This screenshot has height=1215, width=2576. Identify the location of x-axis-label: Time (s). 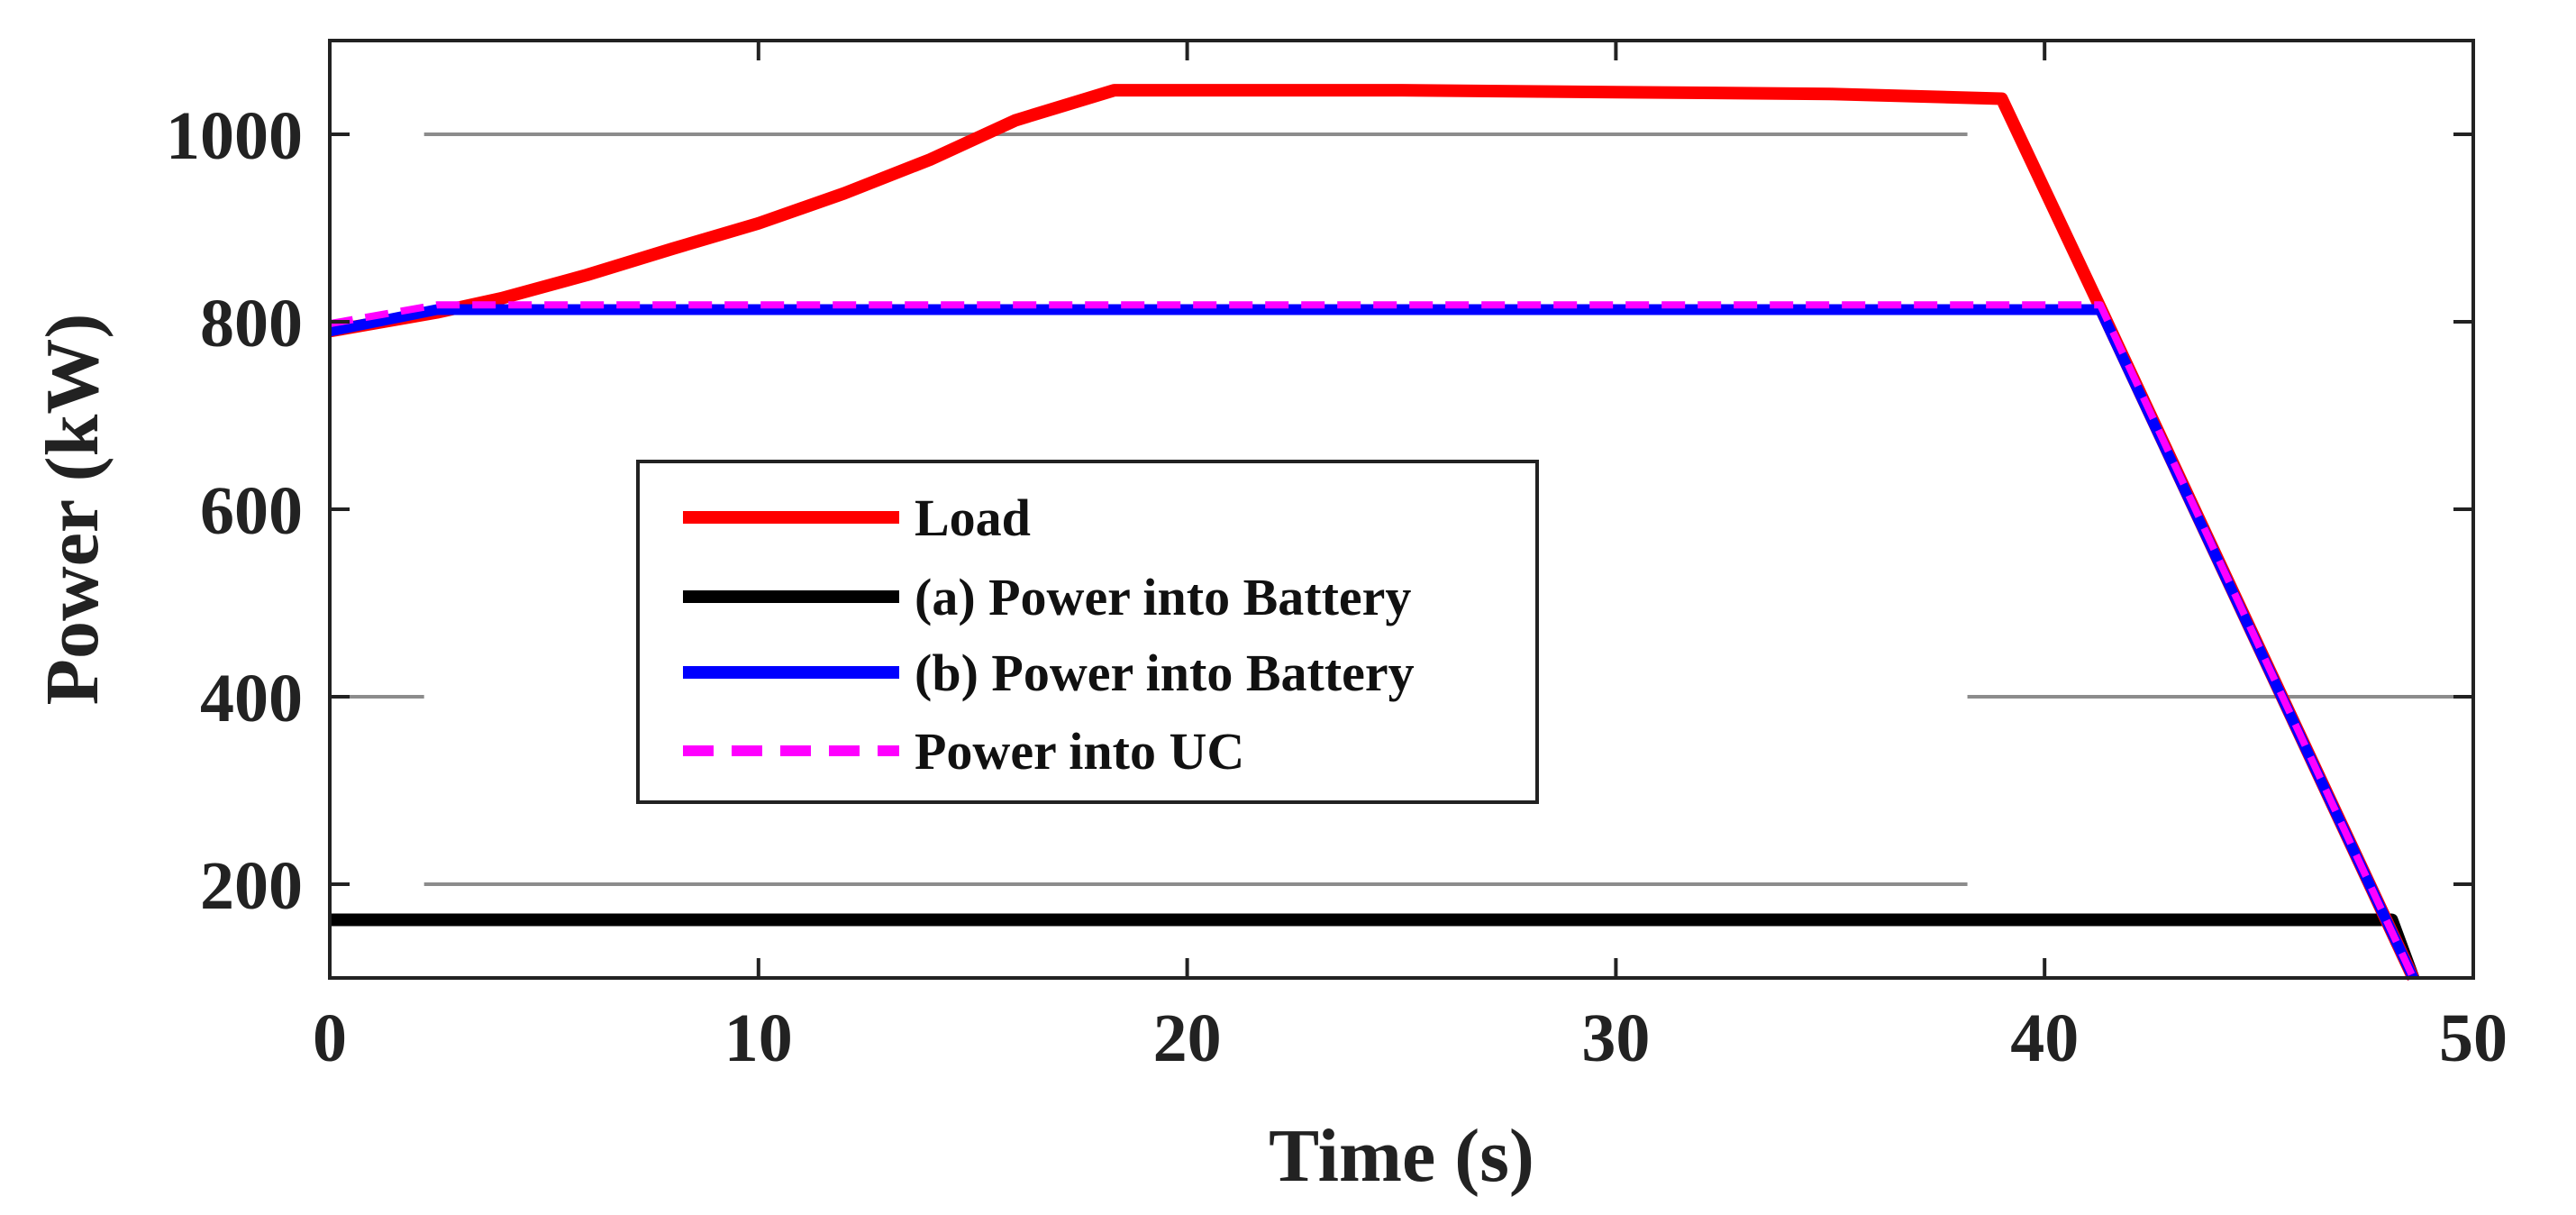
(1401, 1156).